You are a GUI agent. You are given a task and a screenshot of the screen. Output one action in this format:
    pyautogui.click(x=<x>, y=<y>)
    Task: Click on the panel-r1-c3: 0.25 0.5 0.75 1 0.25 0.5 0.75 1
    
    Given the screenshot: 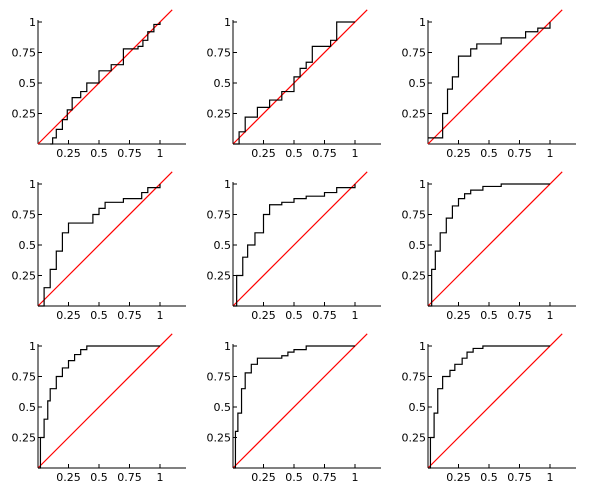 What is the action you would take?
    pyautogui.click(x=489, y=84)
    